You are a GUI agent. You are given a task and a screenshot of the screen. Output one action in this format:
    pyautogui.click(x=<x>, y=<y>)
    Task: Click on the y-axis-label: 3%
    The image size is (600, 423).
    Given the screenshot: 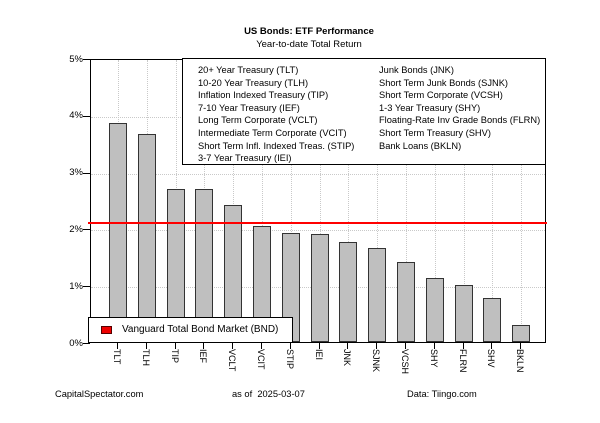 What is the action you would take?
    pyautogui.click(x=76, y=173)
    